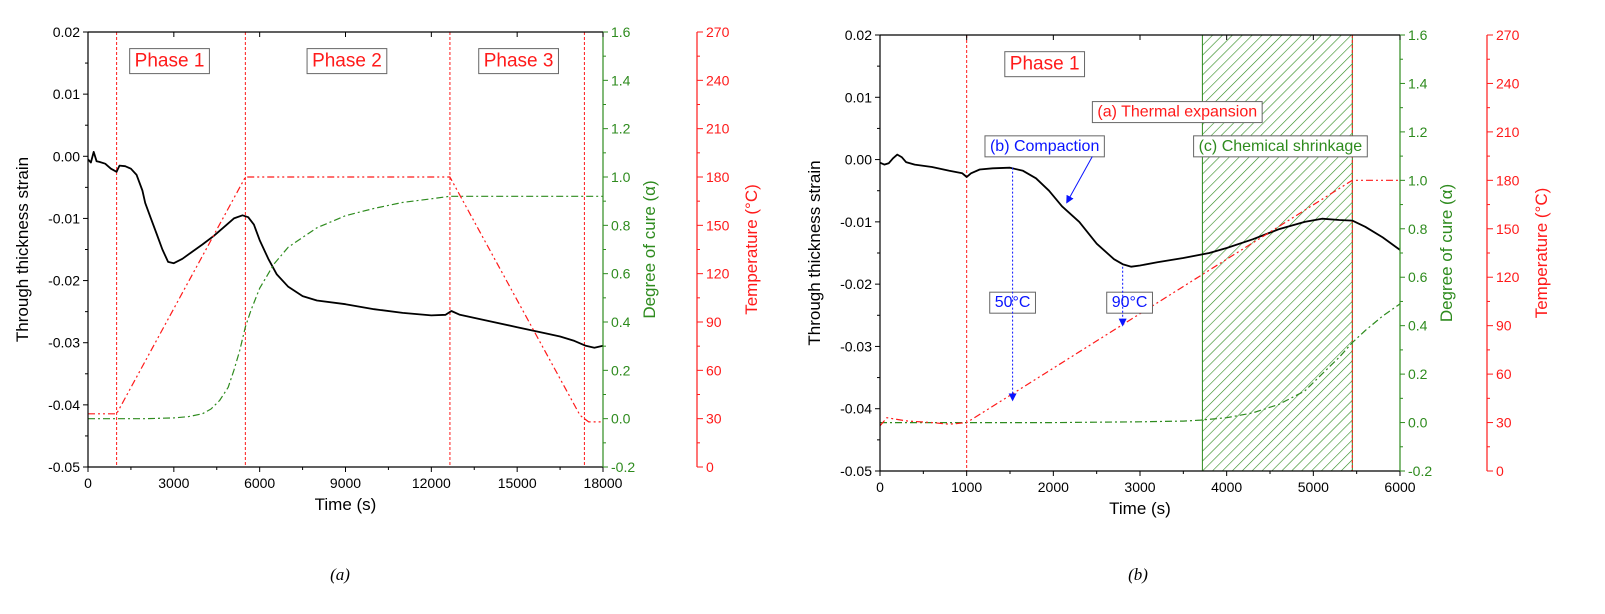 The width and height of the screenshot is (1605, 614). I want to click on chart-a-y2-axis-label: Degree of cure (α), so click(649, 249).